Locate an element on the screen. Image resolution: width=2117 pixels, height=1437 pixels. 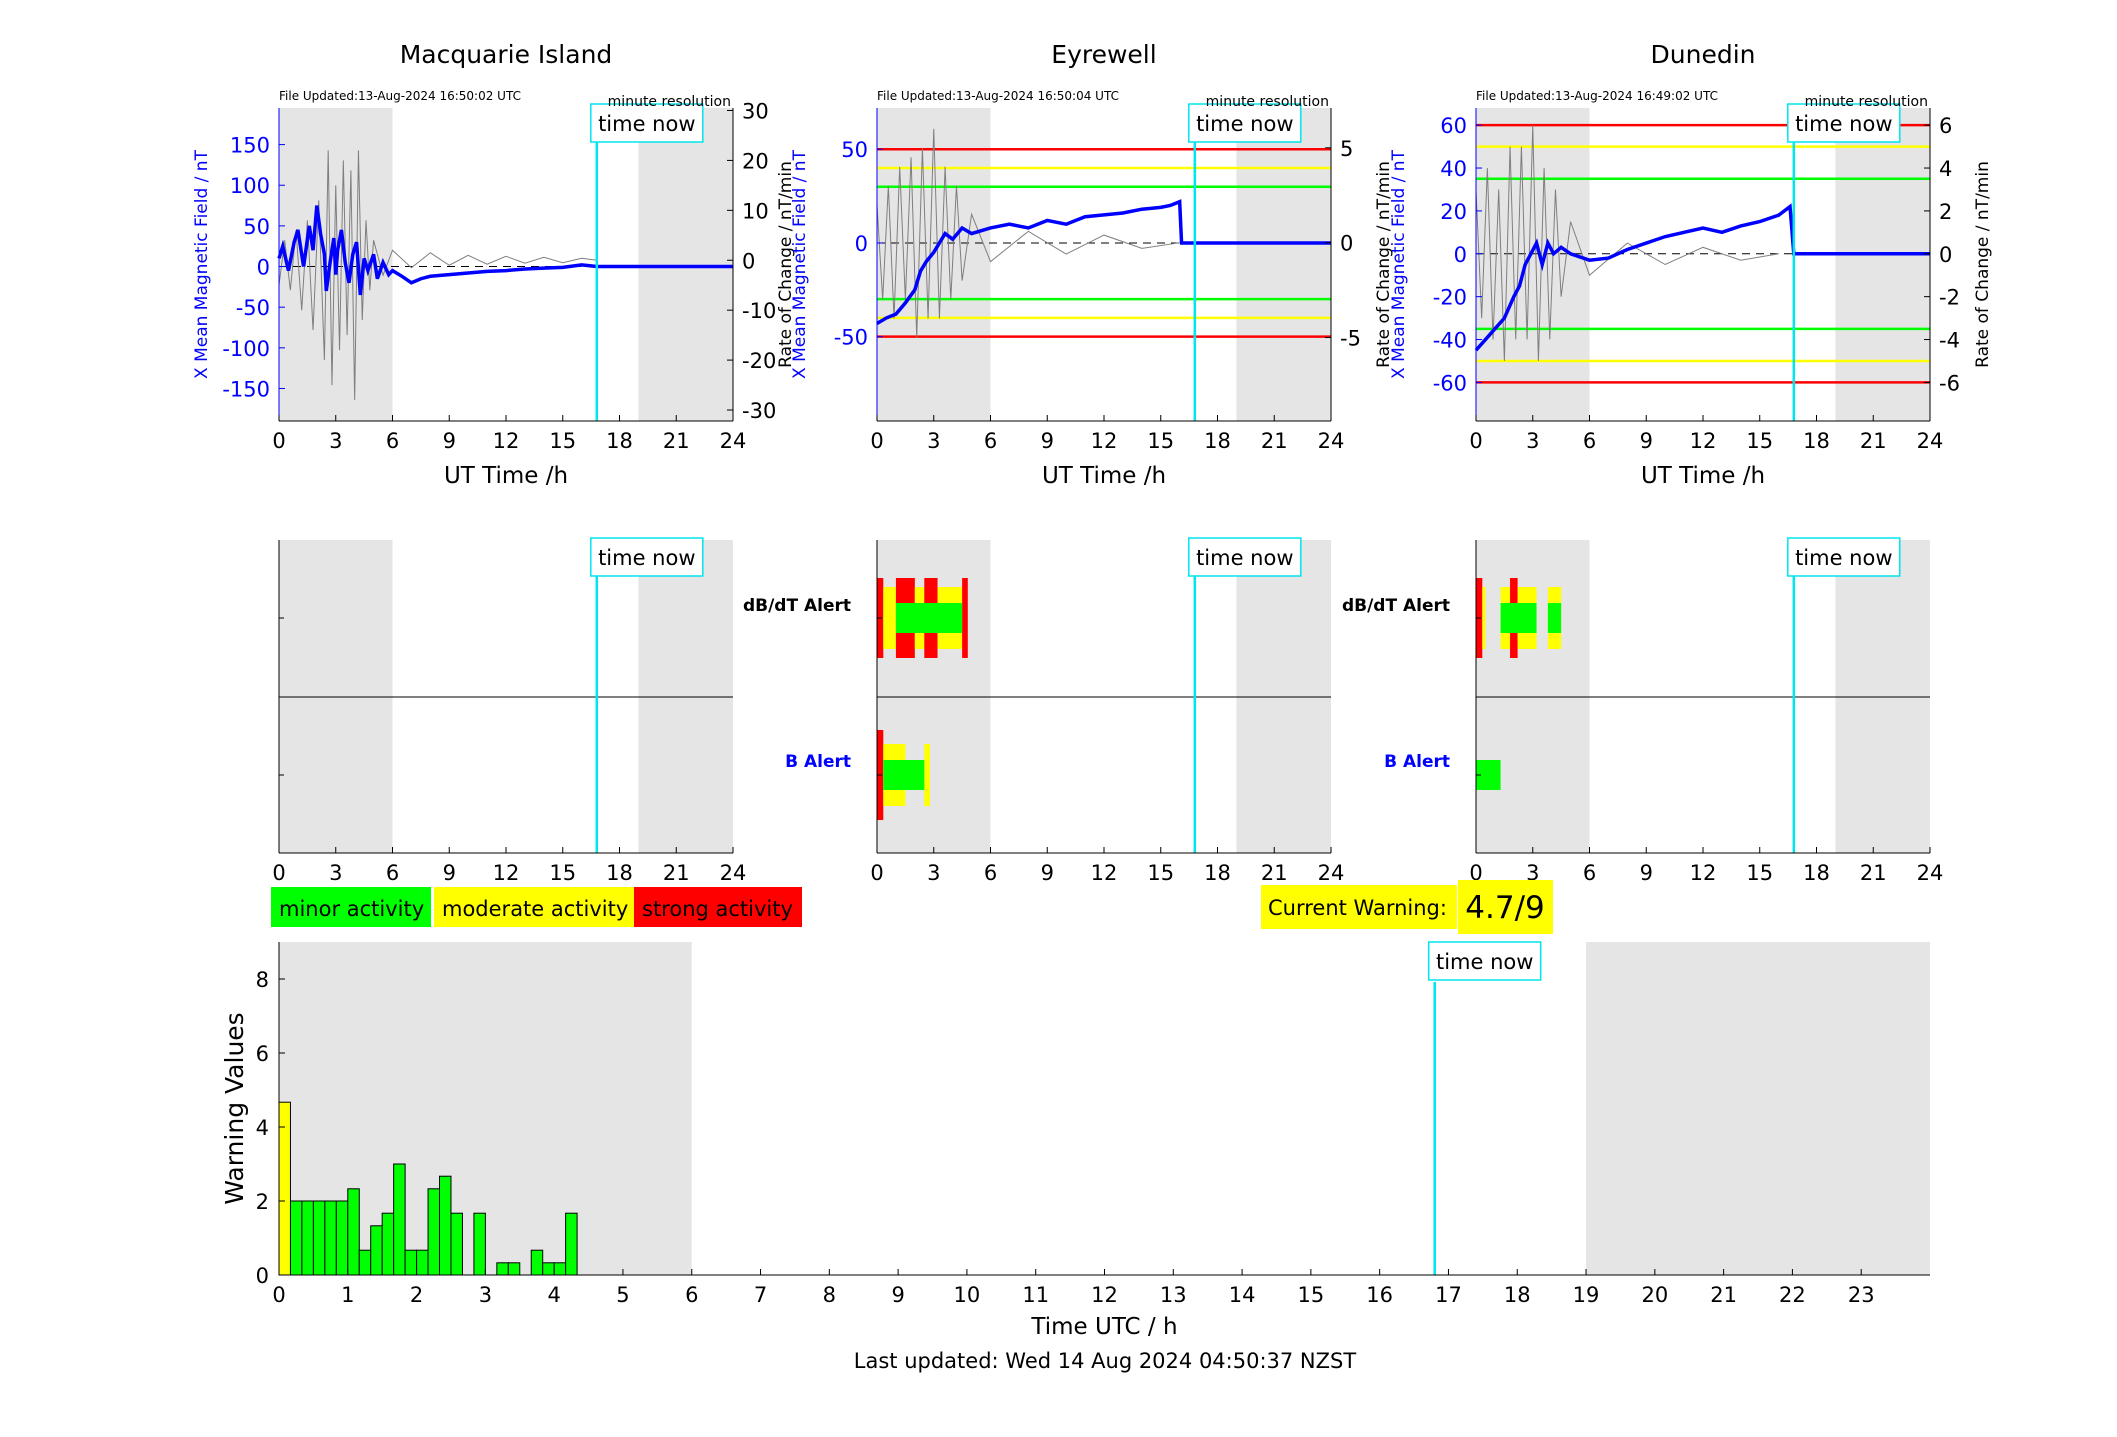
y-tick-label-left: -20 is located at coordinates (1450, 298).